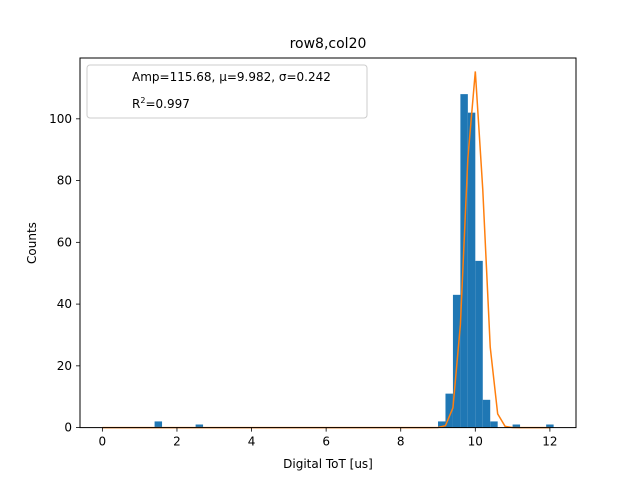 This screenshot has width=640, height=480. I want to click on x-tick-label: 0, so click(103, 442).